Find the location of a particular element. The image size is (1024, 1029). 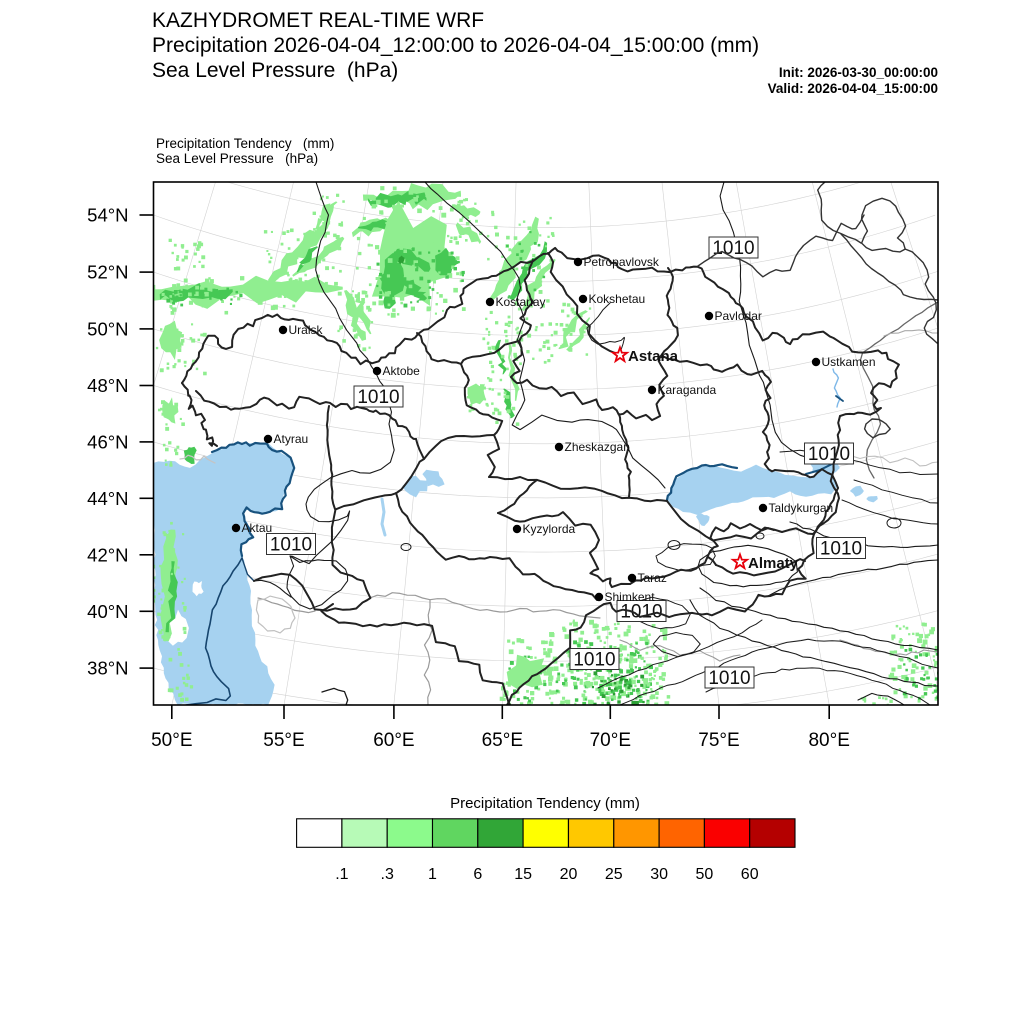

svg-text: Uralsk is located at coordinates (306, 330).